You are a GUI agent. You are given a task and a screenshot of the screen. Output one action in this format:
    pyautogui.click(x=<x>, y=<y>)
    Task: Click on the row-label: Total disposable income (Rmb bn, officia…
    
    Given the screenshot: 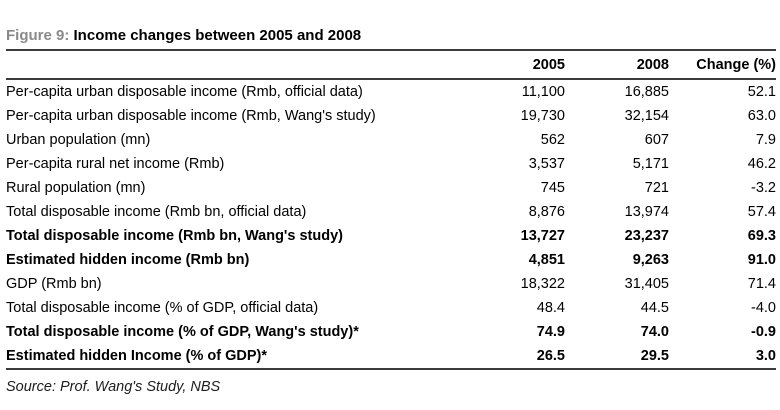 What is the action you would take?
    pyautogui.click(x=156, y=212)
    